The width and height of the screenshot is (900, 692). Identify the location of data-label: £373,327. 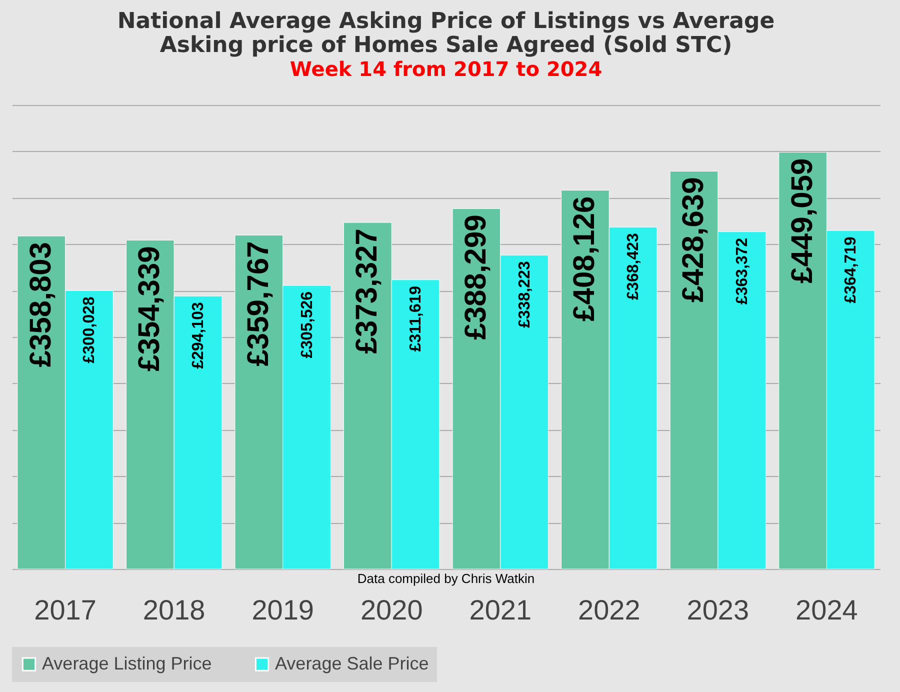
(367, 291).